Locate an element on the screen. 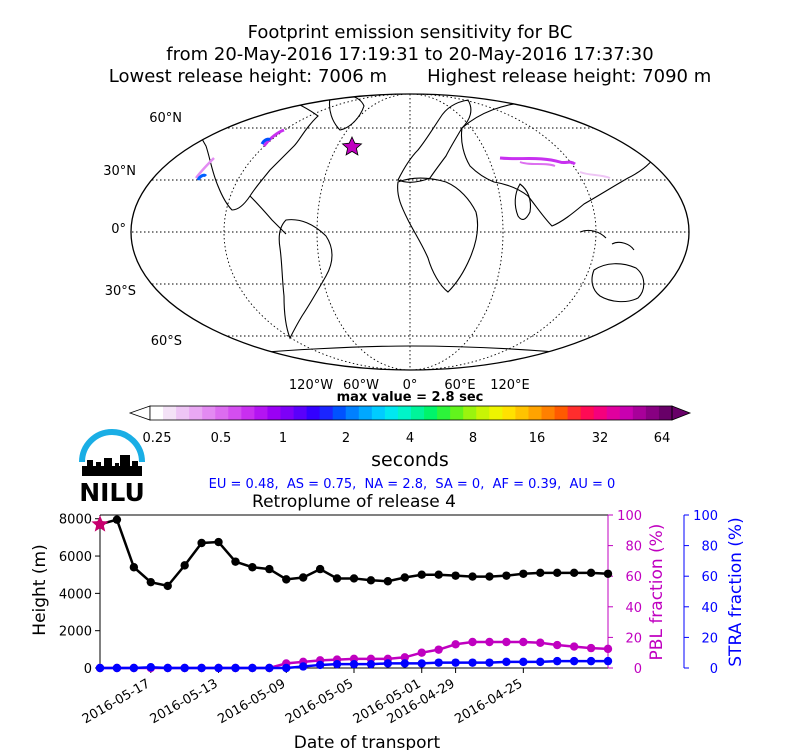  release-point-star is located at coordinates (352, 146).